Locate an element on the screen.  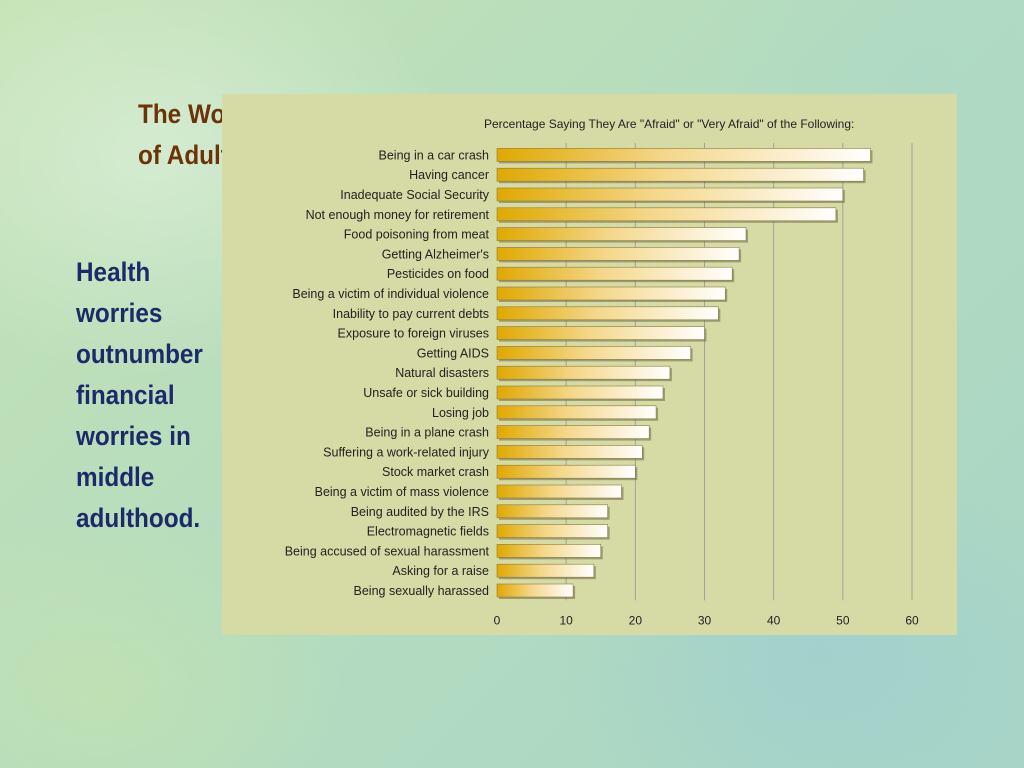
x-tick-label: 40 is located at coordinates (774, 620).